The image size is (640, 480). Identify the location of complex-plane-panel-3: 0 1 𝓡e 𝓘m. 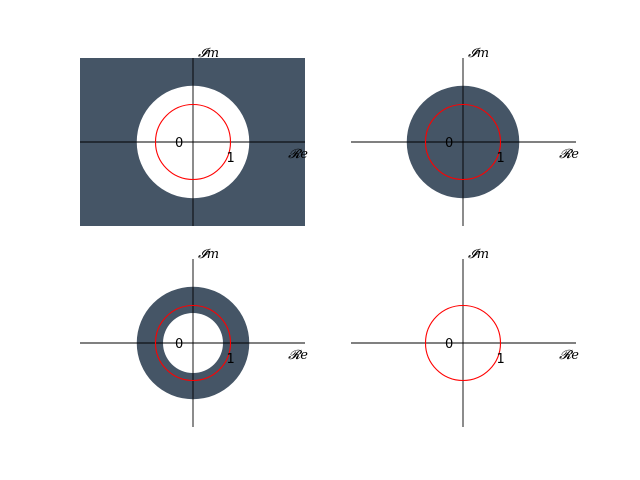
(194, 337).